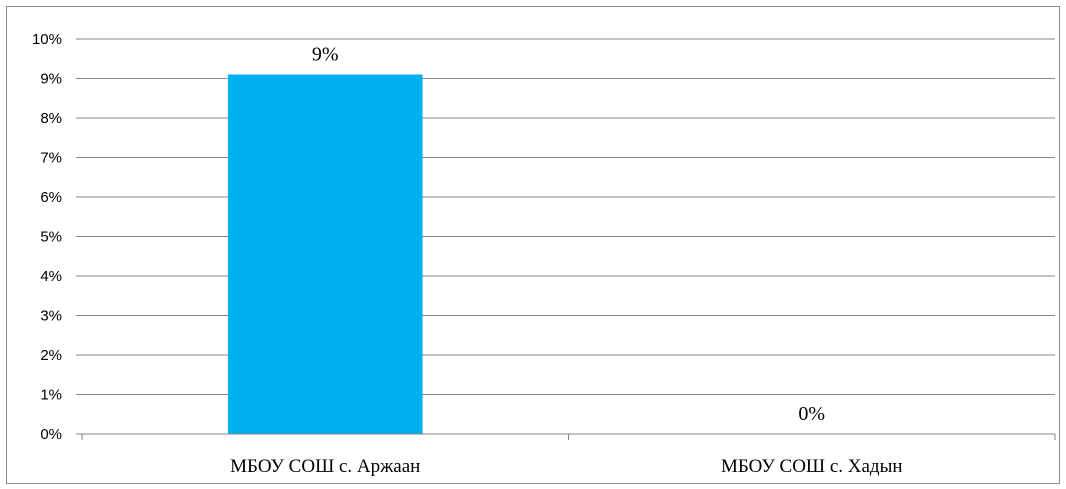 This screenshot has width=1066, height=489. I want to click on y-tick-label: 4%, so click(51, 276).